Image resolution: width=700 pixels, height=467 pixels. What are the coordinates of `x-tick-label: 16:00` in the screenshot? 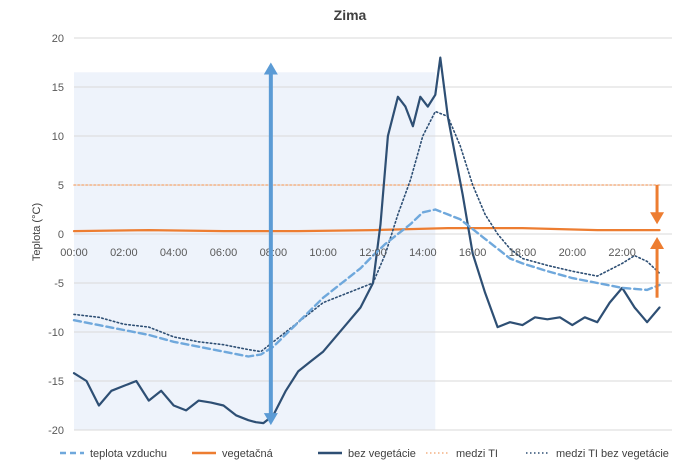 It's located at (473, 253).